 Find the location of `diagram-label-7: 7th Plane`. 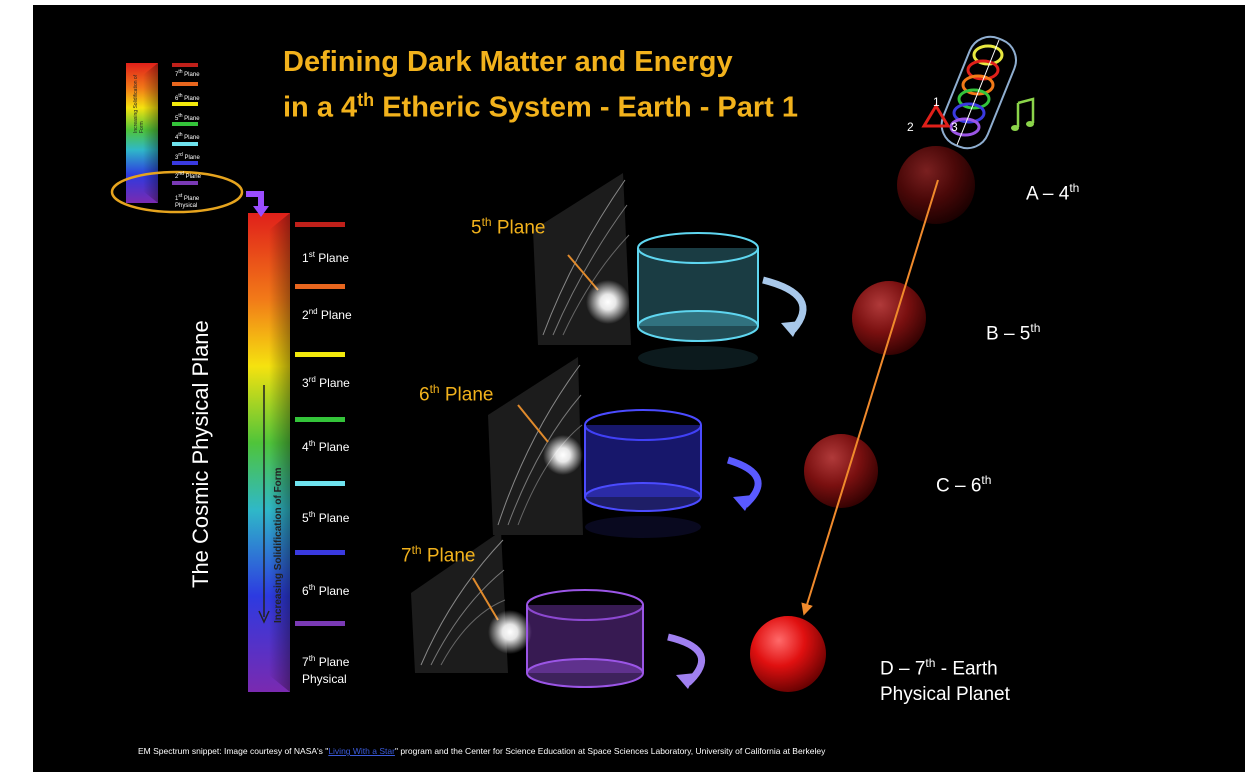

diagram-label-7: 7th Plane is located at coordinates (438, 555).